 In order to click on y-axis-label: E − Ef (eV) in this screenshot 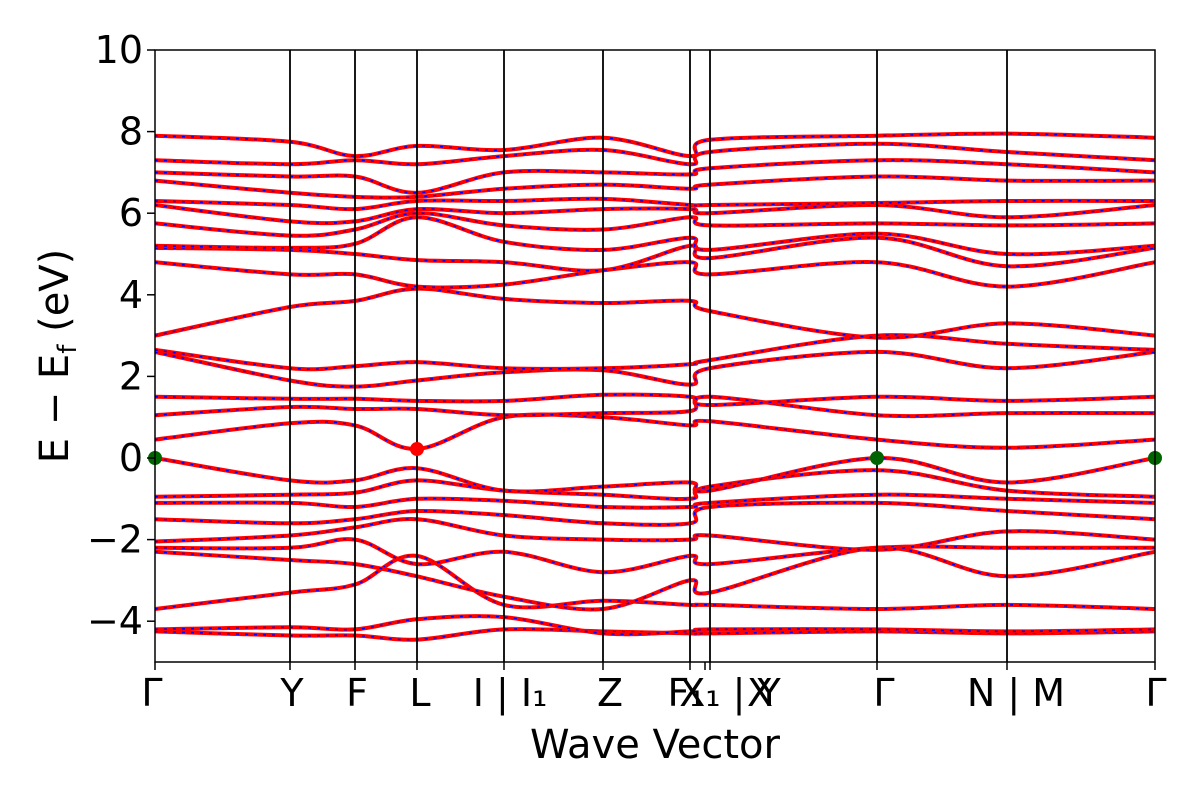, I will do `click(57, 356)`.